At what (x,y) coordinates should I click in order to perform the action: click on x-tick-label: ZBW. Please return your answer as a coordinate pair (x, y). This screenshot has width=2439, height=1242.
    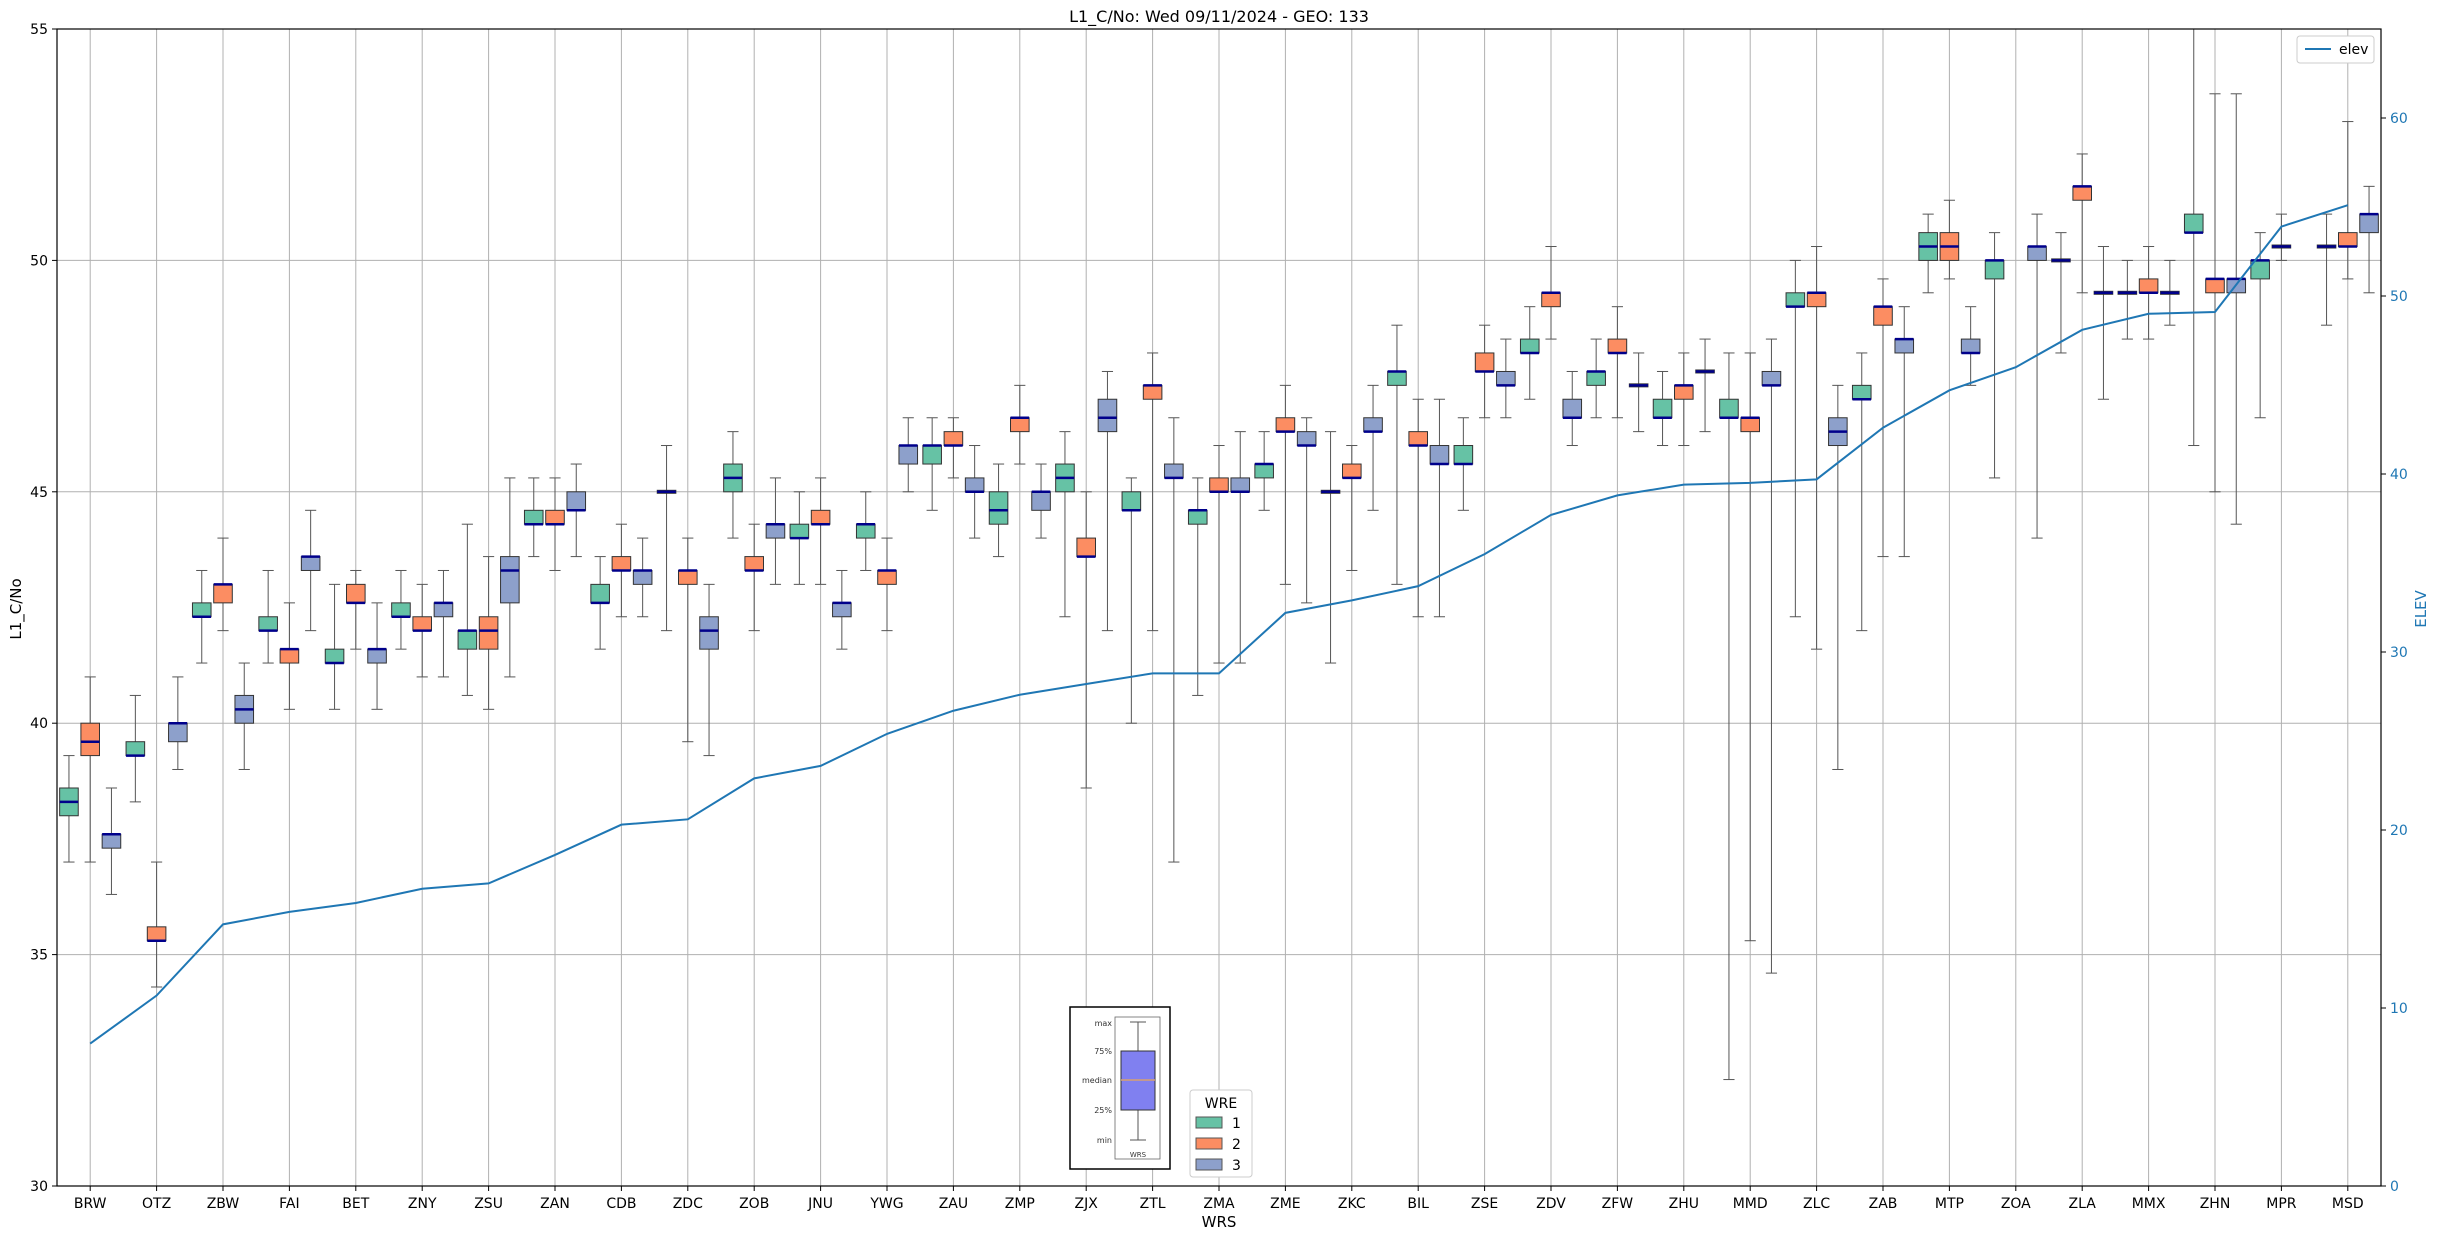
    Looking at the image, I should click on (223, 1204).